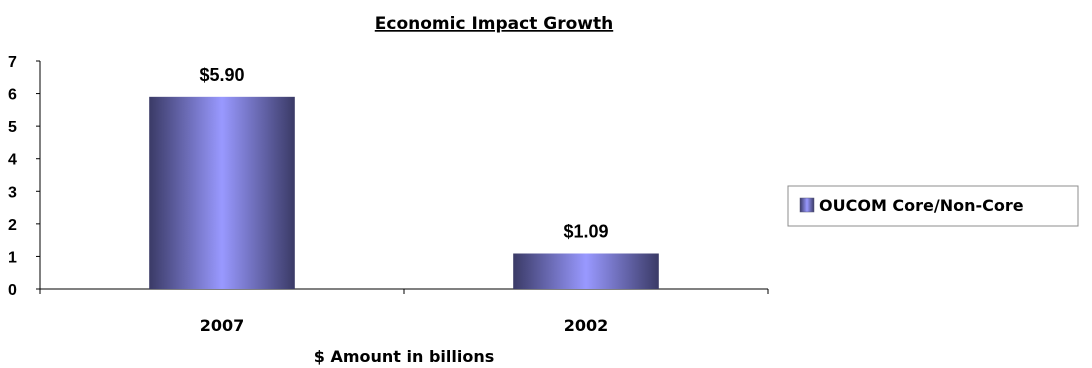 The height and width of the screenshot is (368, 1092). Describe the element at coordinates (921, 205) in the screenshot. I see `legend-label: OUCOM Core/Non-Core` at that location.